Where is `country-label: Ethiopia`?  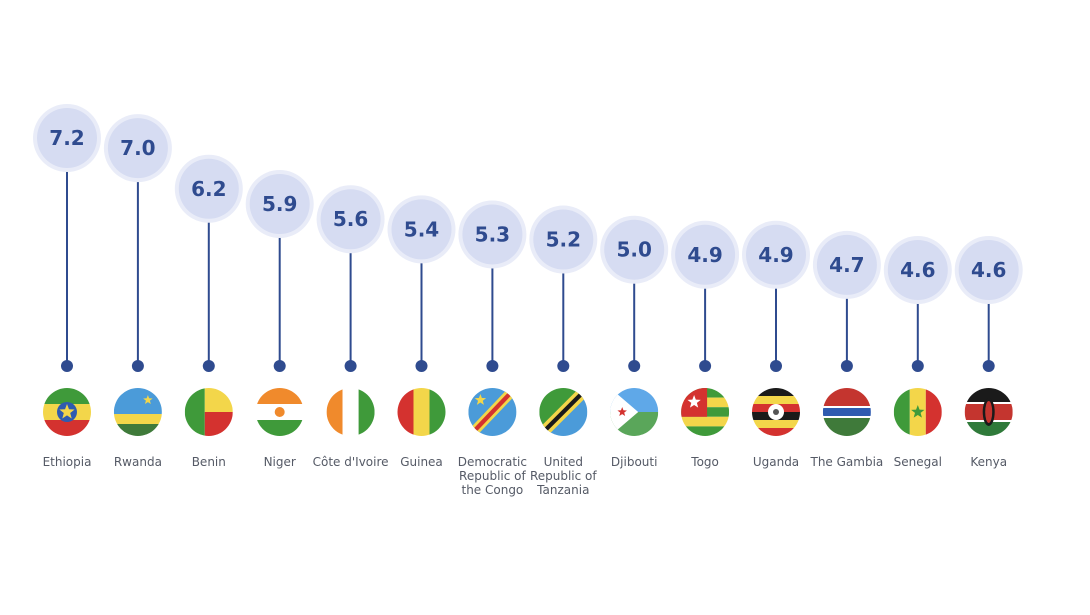 country-label: Ethiopia is located at coordinates (67, 462).